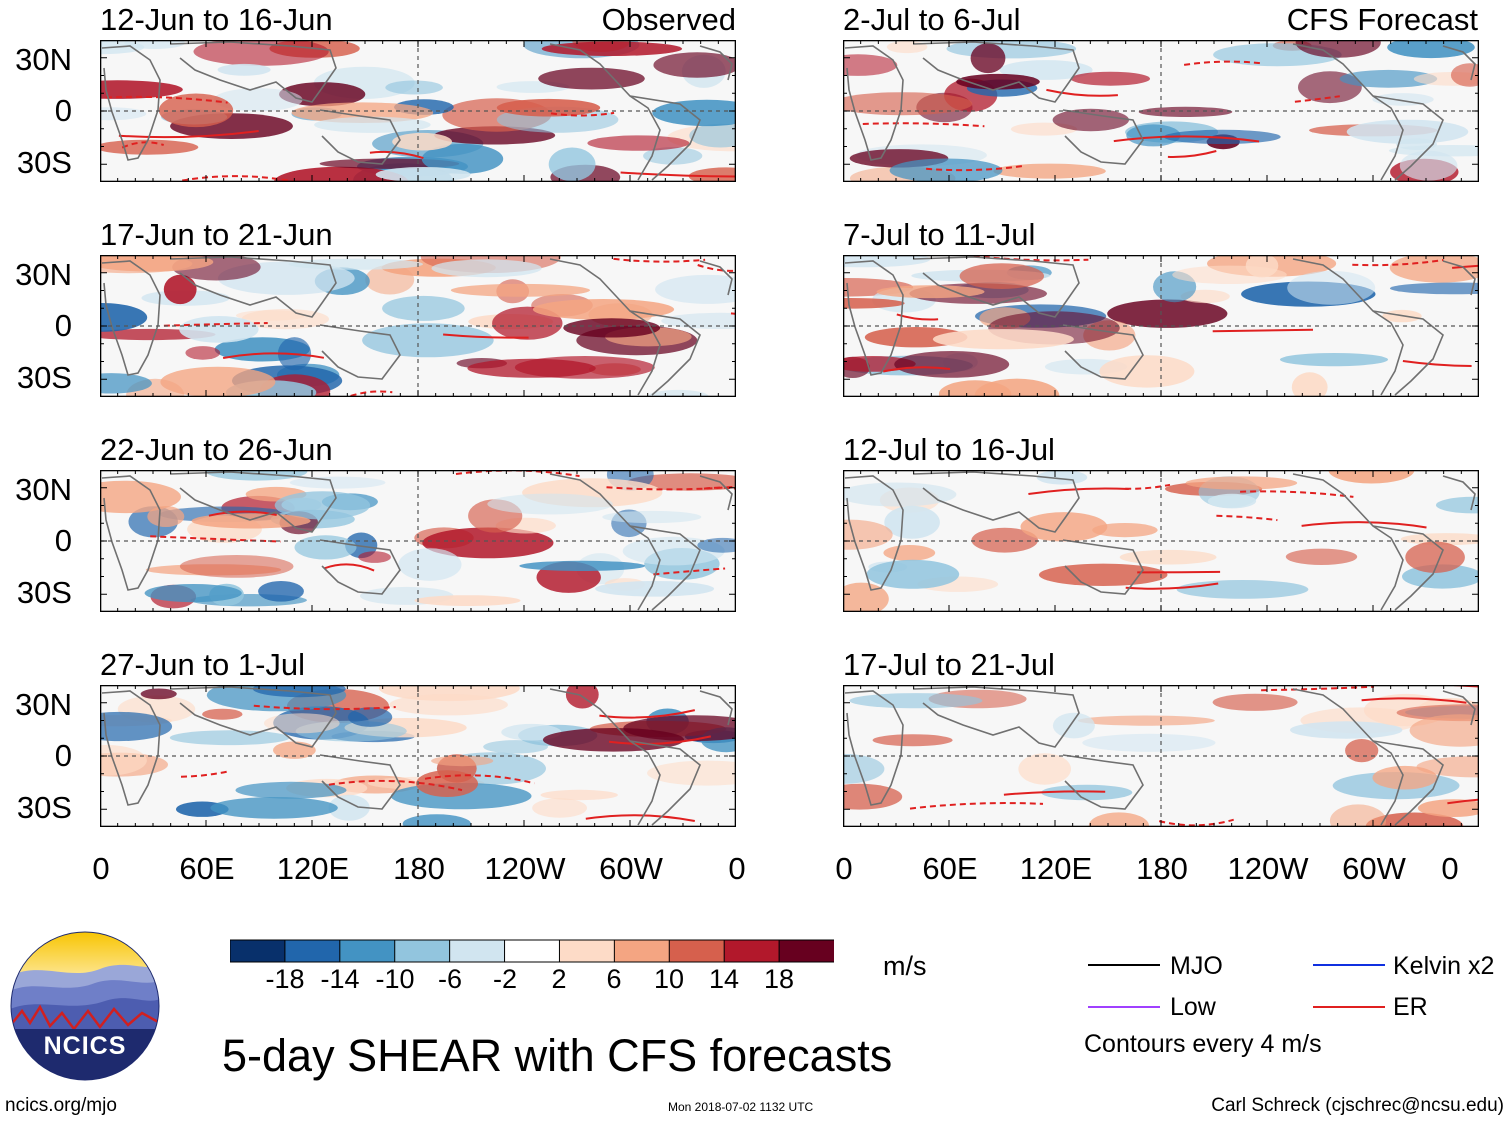  I want to click on footer-url: ncics.org/mjo, so click(61, 1105).